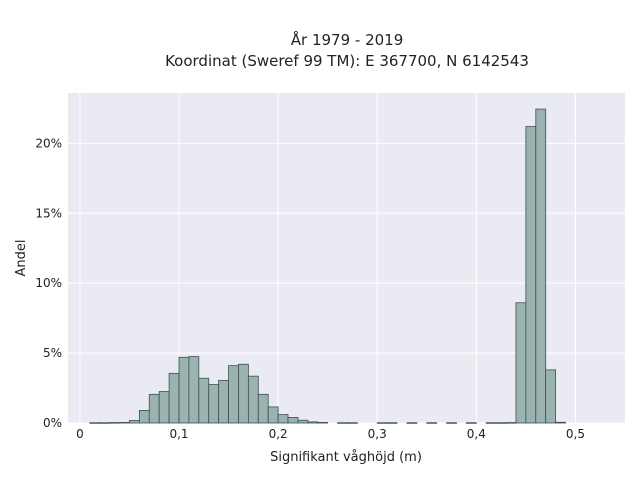  What do you see at coordinates (346, 457) in the screenshot?
I see `x-axis-label: Signifikant våghöjd (m)` at bounding box center [346, 457].